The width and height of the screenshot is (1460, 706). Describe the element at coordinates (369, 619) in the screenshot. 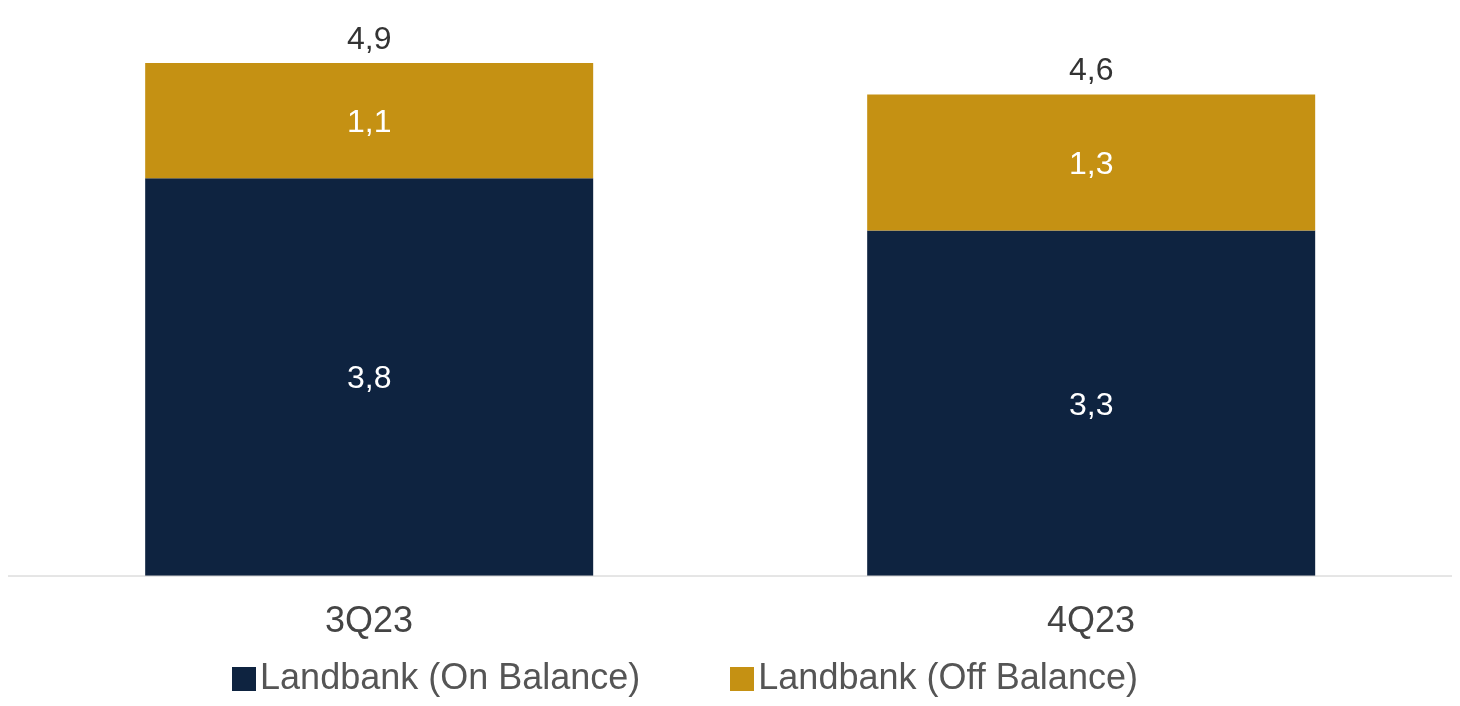

I see `x-tick-label: 3Q23` at that location.